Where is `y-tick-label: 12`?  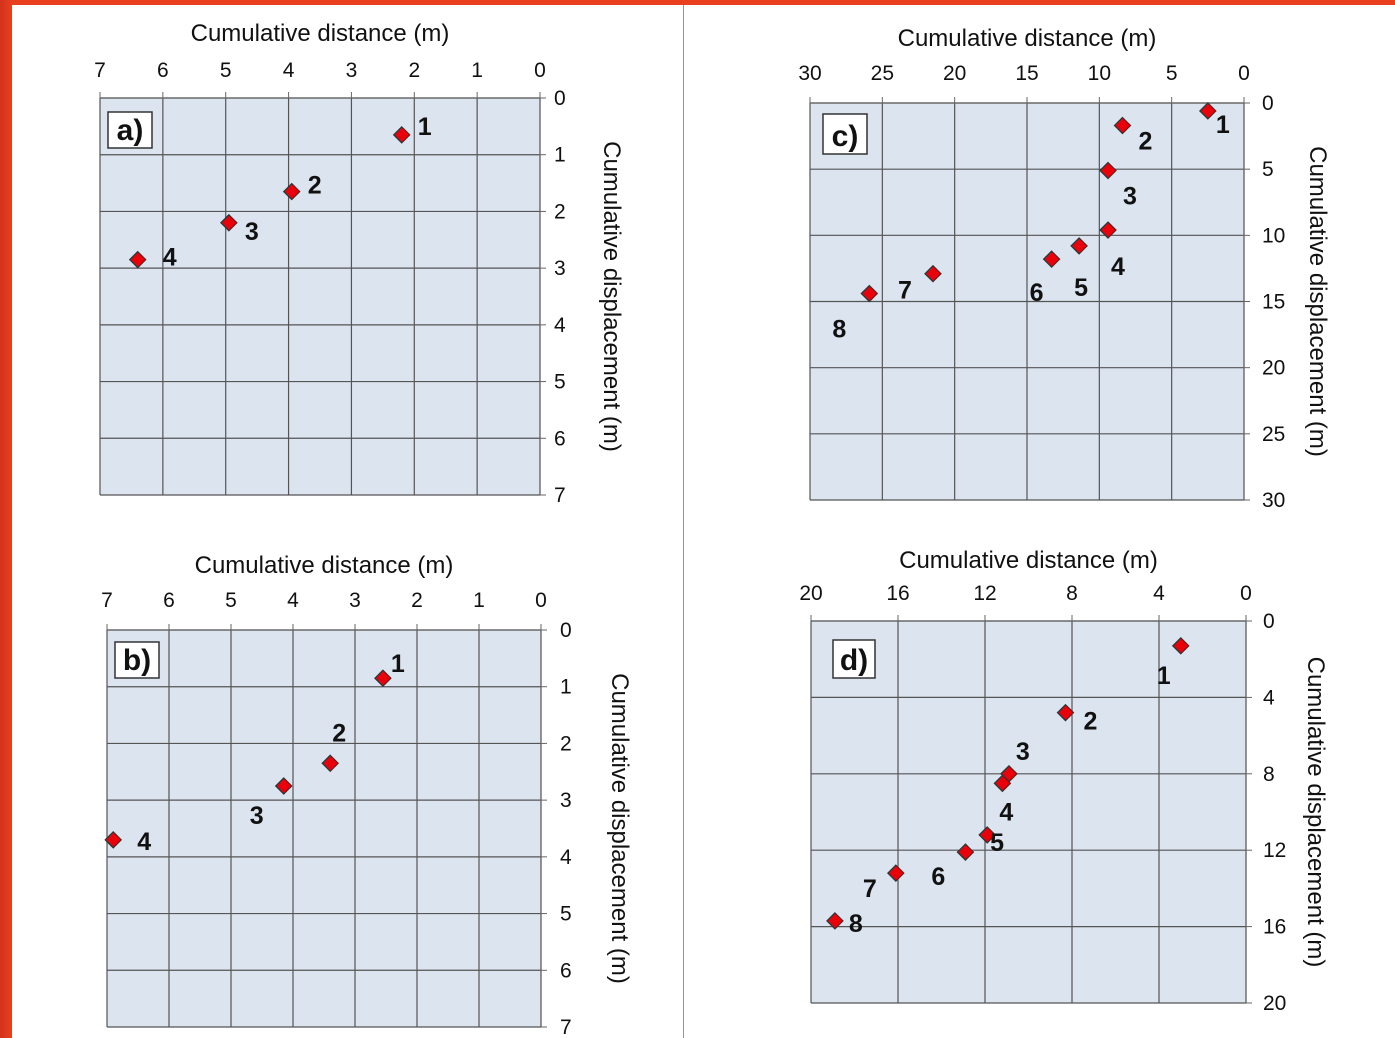
y-tick-label: 12 is located at coordinates (1274, 850).